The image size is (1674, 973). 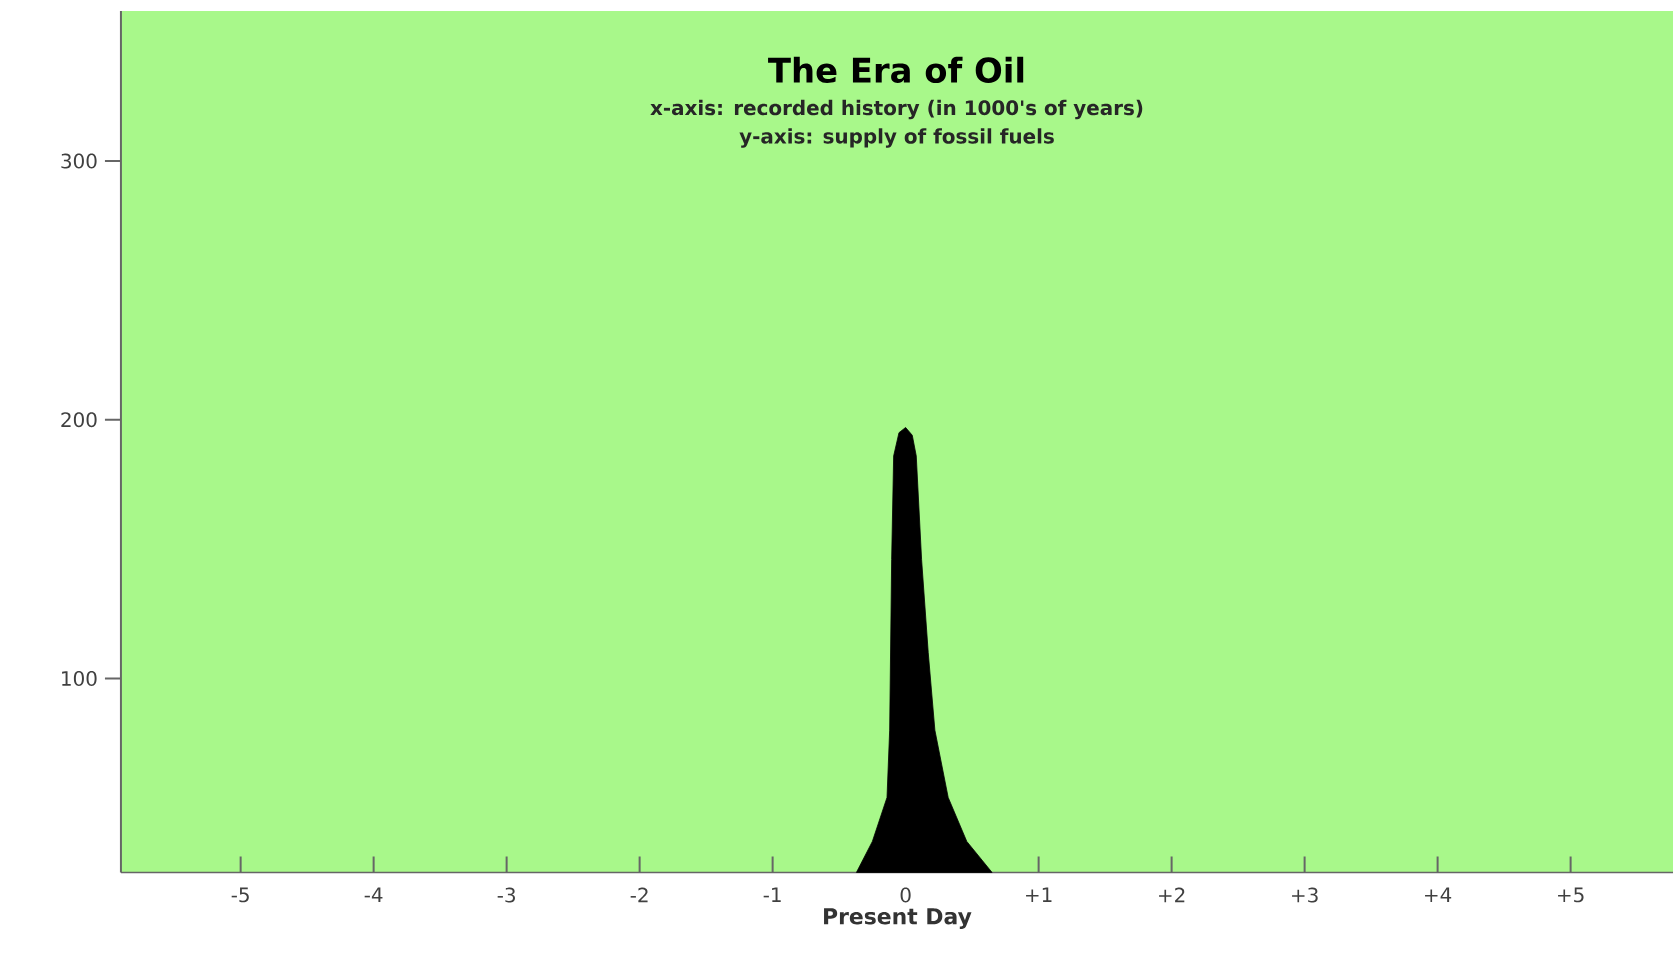 What do you see at coordinates (79, 678) in the screenshot?
I see `y-tick-label: 100` at bounding box center [79, 678].